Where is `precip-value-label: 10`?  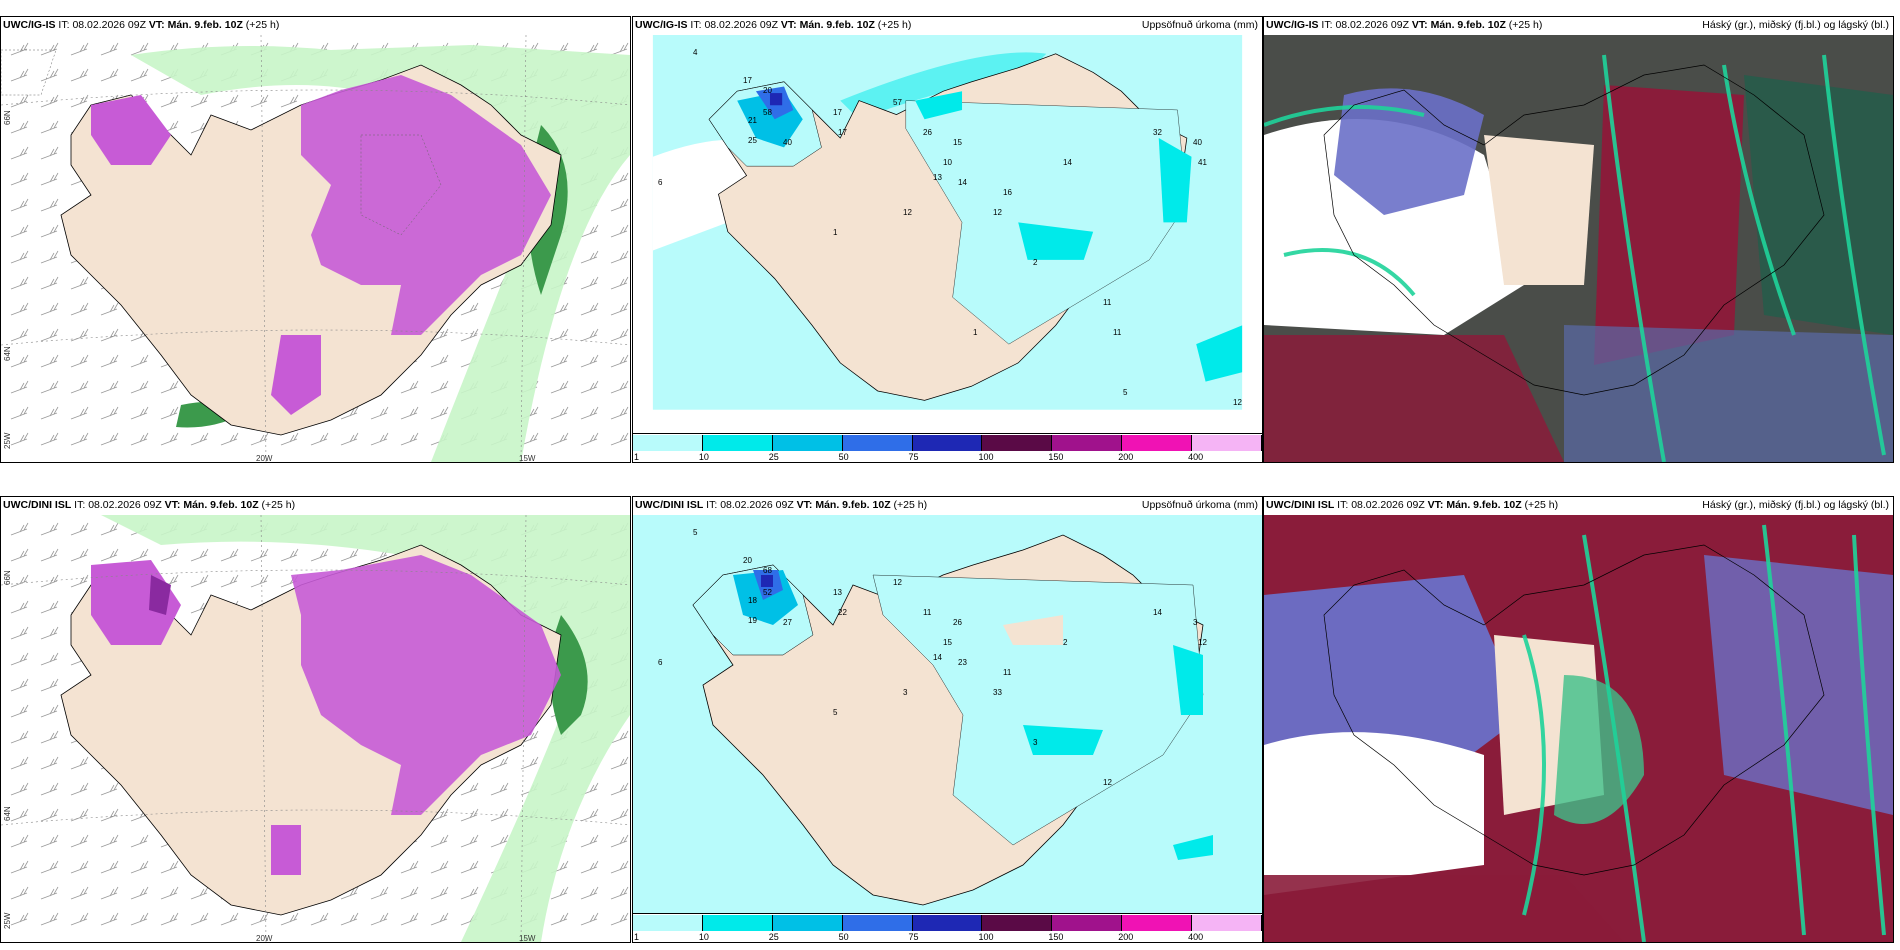 precip-value-label: 10 is located at coordinates (947, 162).